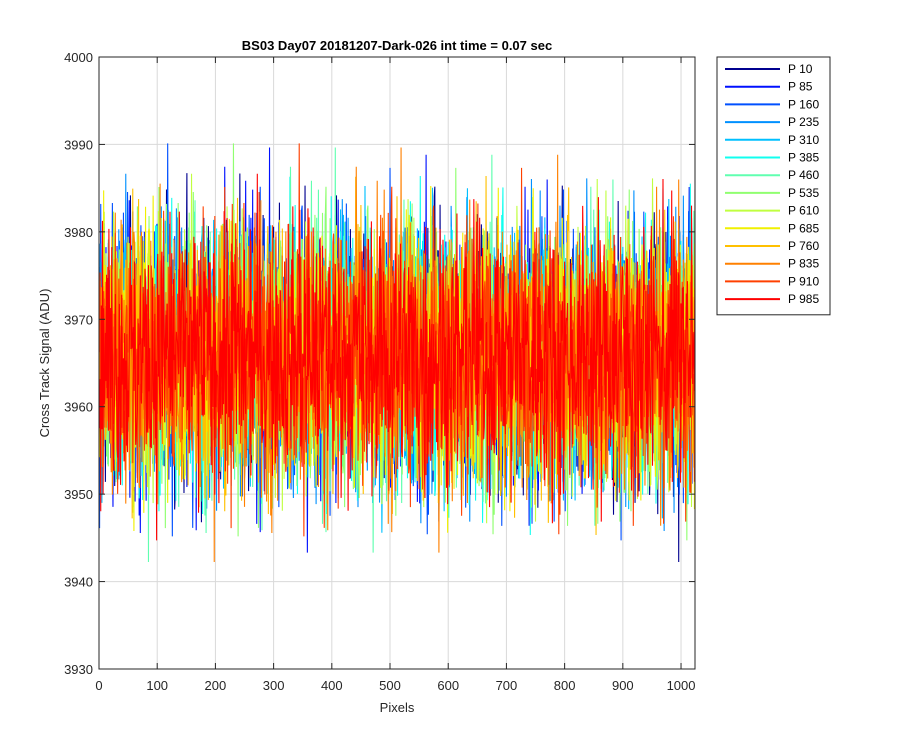  Describe the element at coordinates (78, 669) in the screenshot. I see `y-tick-label: 3930` at that location.